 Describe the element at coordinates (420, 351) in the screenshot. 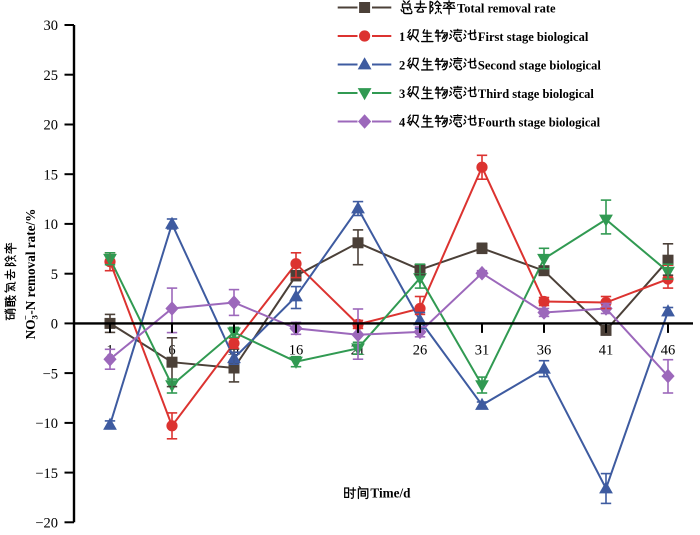

I see `svg-text: 26` at that location.